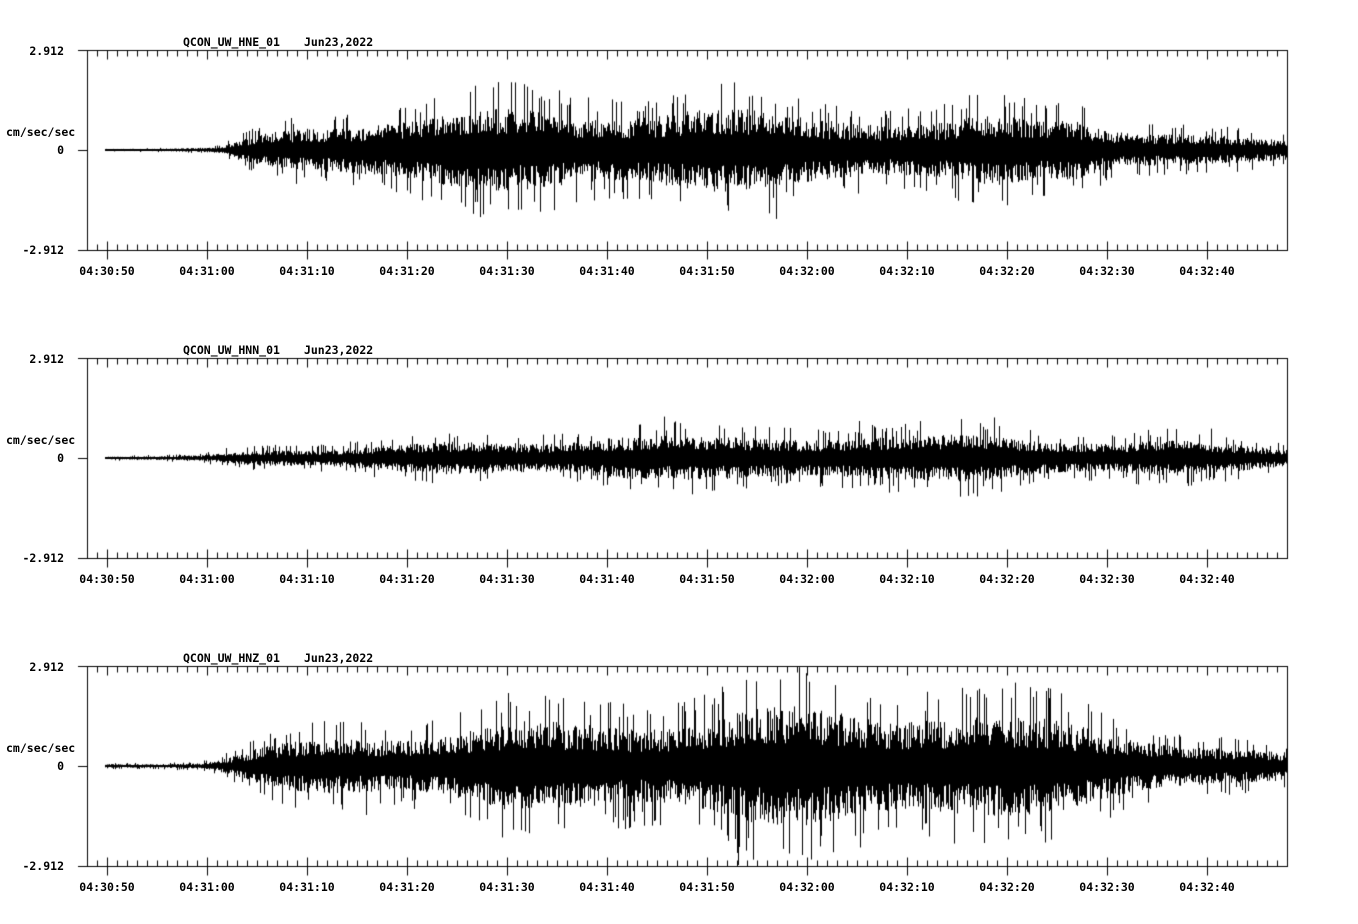 Image resolution: width=1358 pixels, height=924 pixels. What do you see at coordinates (231, 658) in the screenshot?
I see `station-channel-label: QCON_UW_HNZ_01` at bounding box center [231, 658].